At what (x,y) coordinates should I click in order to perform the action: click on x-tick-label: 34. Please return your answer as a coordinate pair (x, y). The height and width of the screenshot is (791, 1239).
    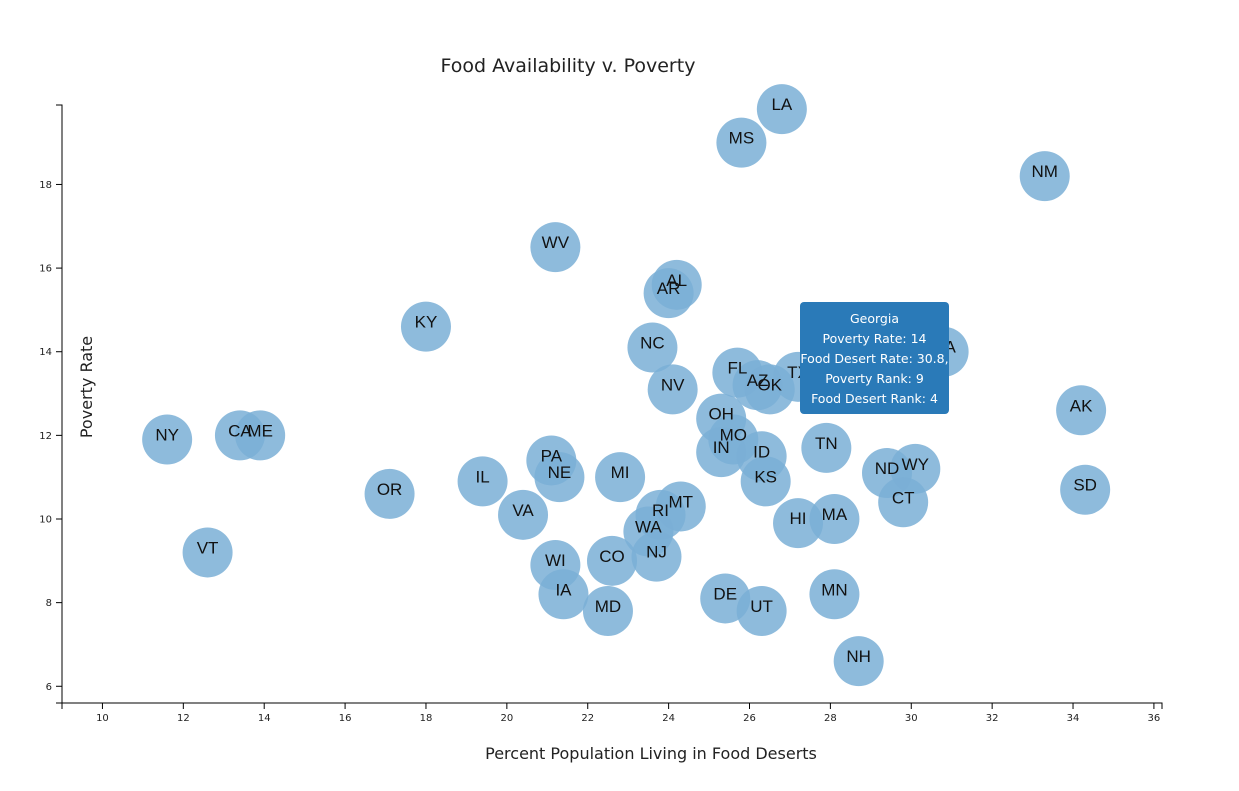
    Looking at the image, I should click on (1073, 718).